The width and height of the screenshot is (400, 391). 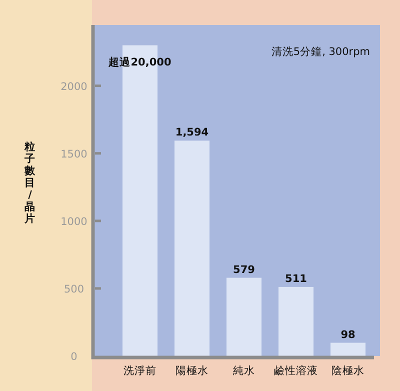 I want to click on data-label: 511, so click(x=296, y=278).